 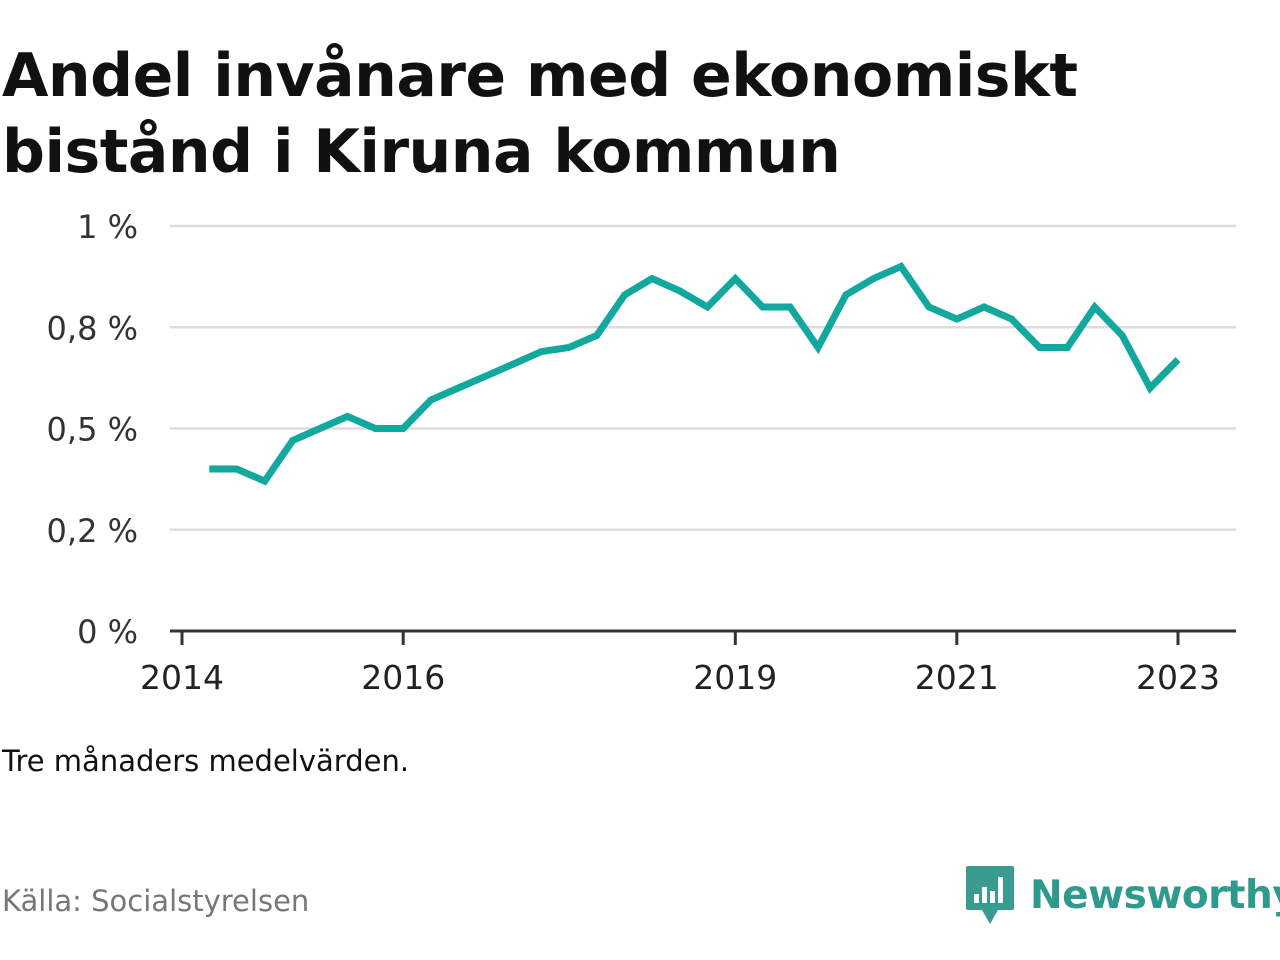 I want to click on chart-note: Tre månaders medelvärden., so click(x=206, y=761).